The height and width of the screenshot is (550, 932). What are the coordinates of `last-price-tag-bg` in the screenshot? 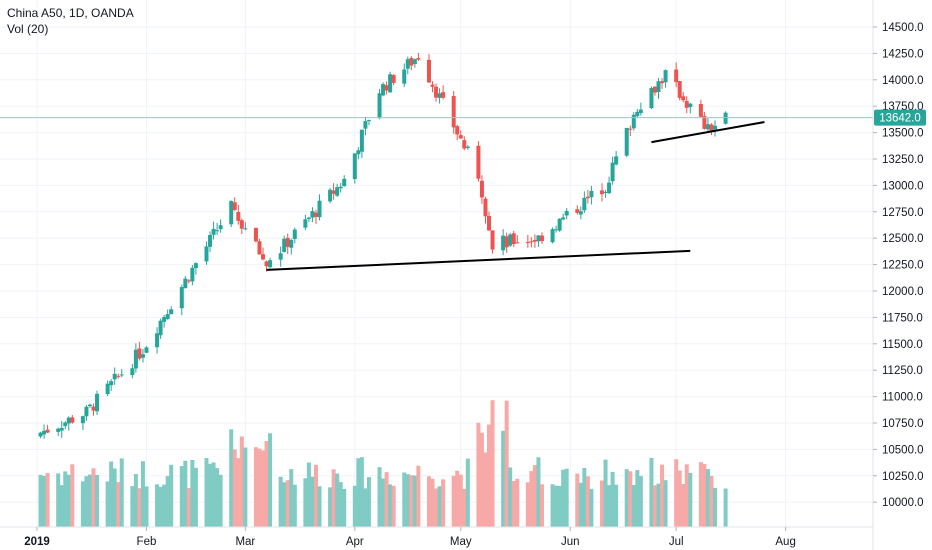 It's located at (900, 117).